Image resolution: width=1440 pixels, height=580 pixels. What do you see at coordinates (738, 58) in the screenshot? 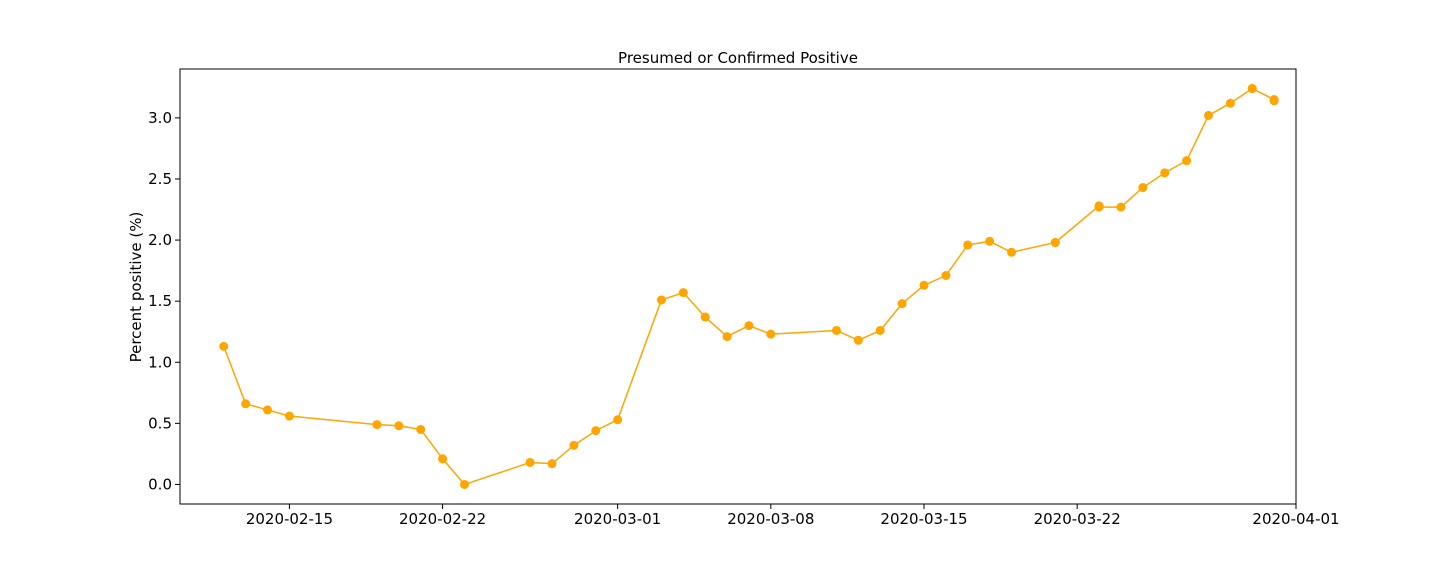
I see `chart-title: Presumed or Confirmed Positive` at bounding box center [738, 58].